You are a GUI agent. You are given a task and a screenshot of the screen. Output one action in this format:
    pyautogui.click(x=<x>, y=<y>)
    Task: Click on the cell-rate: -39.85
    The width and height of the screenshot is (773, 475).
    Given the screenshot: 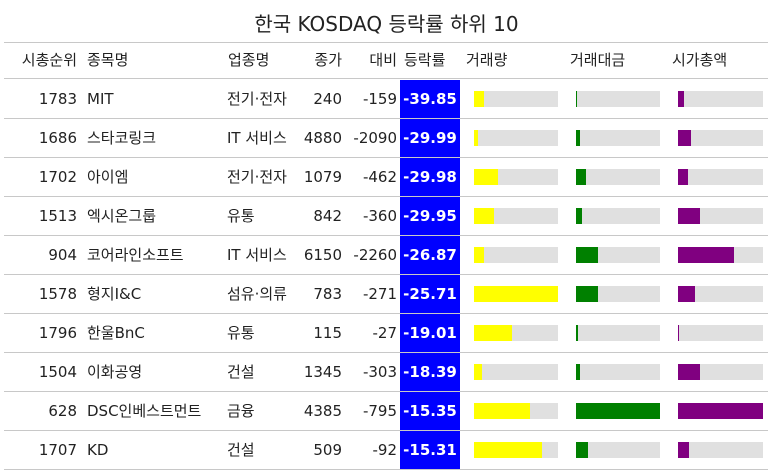 What is the action you would take?
    pyautogui.click(x=430, y=99)
    